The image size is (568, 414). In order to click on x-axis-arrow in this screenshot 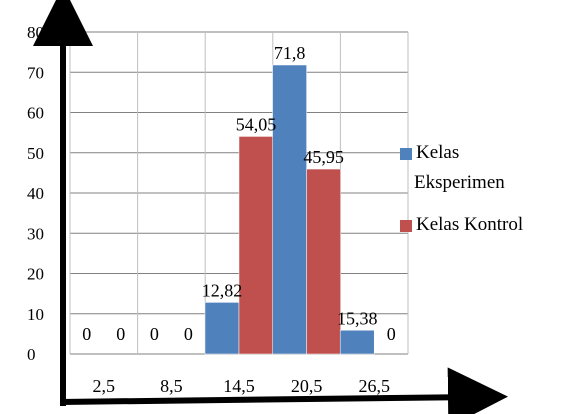, I will do `click(283, 390)`.